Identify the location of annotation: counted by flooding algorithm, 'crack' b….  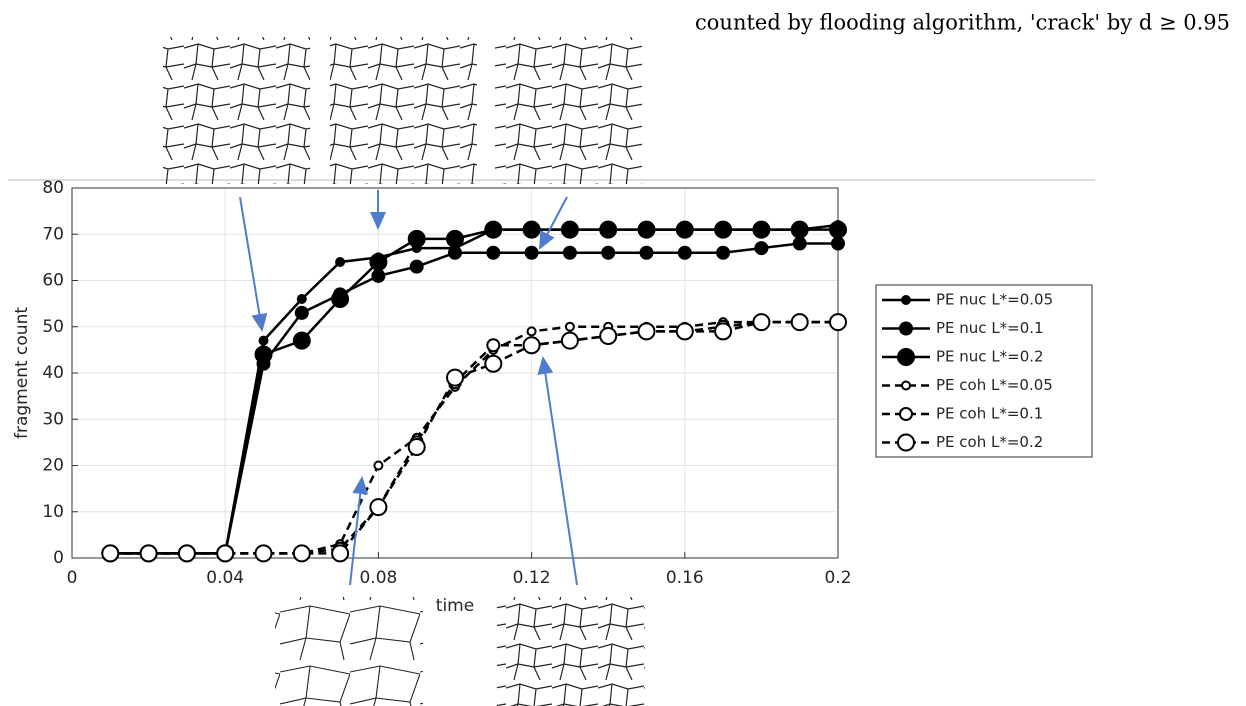
(962, 23).